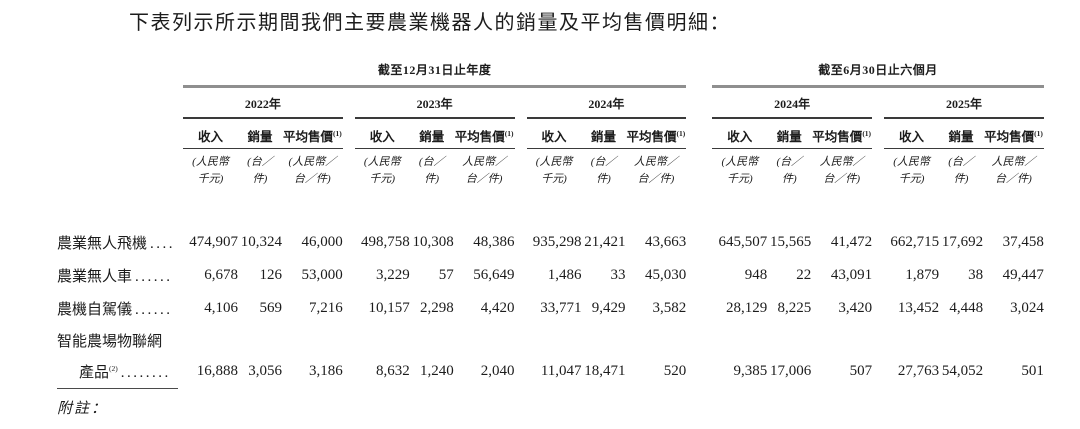 The width and height of the screenshot is (1080, 429). What do you see at coordinates (437, 371) in the screenshot?
I see `value-cell: 1,240` at bounding box center [437, 371].